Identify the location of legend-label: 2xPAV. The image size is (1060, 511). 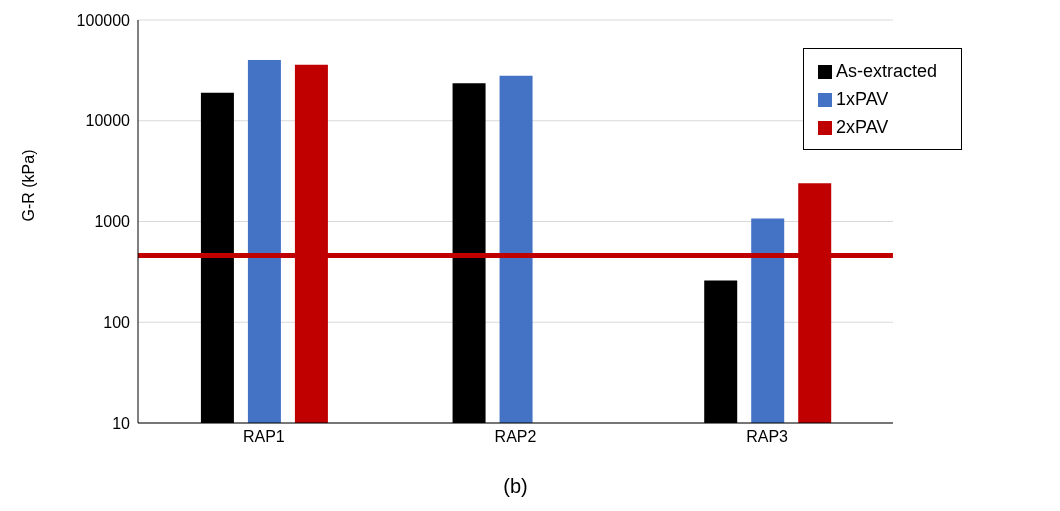
(862, 127).